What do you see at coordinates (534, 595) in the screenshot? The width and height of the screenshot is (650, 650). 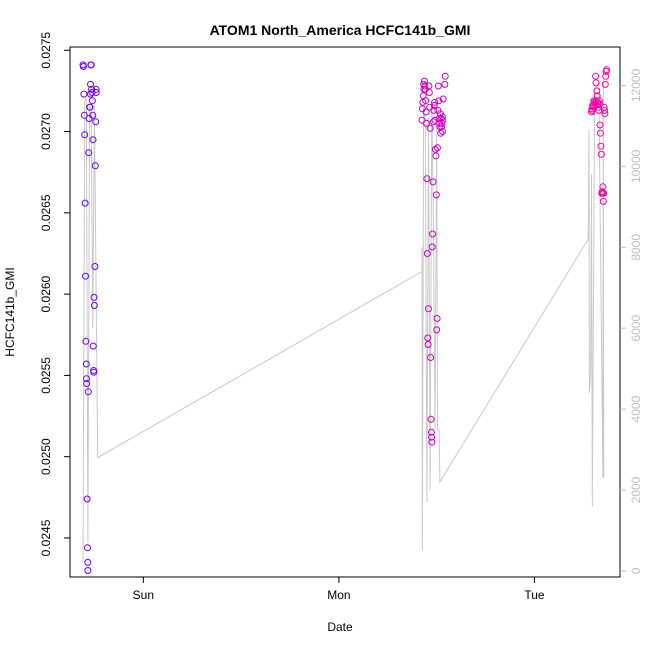 I see `x-tick-label: Tue` at bounding box center [534, 595].